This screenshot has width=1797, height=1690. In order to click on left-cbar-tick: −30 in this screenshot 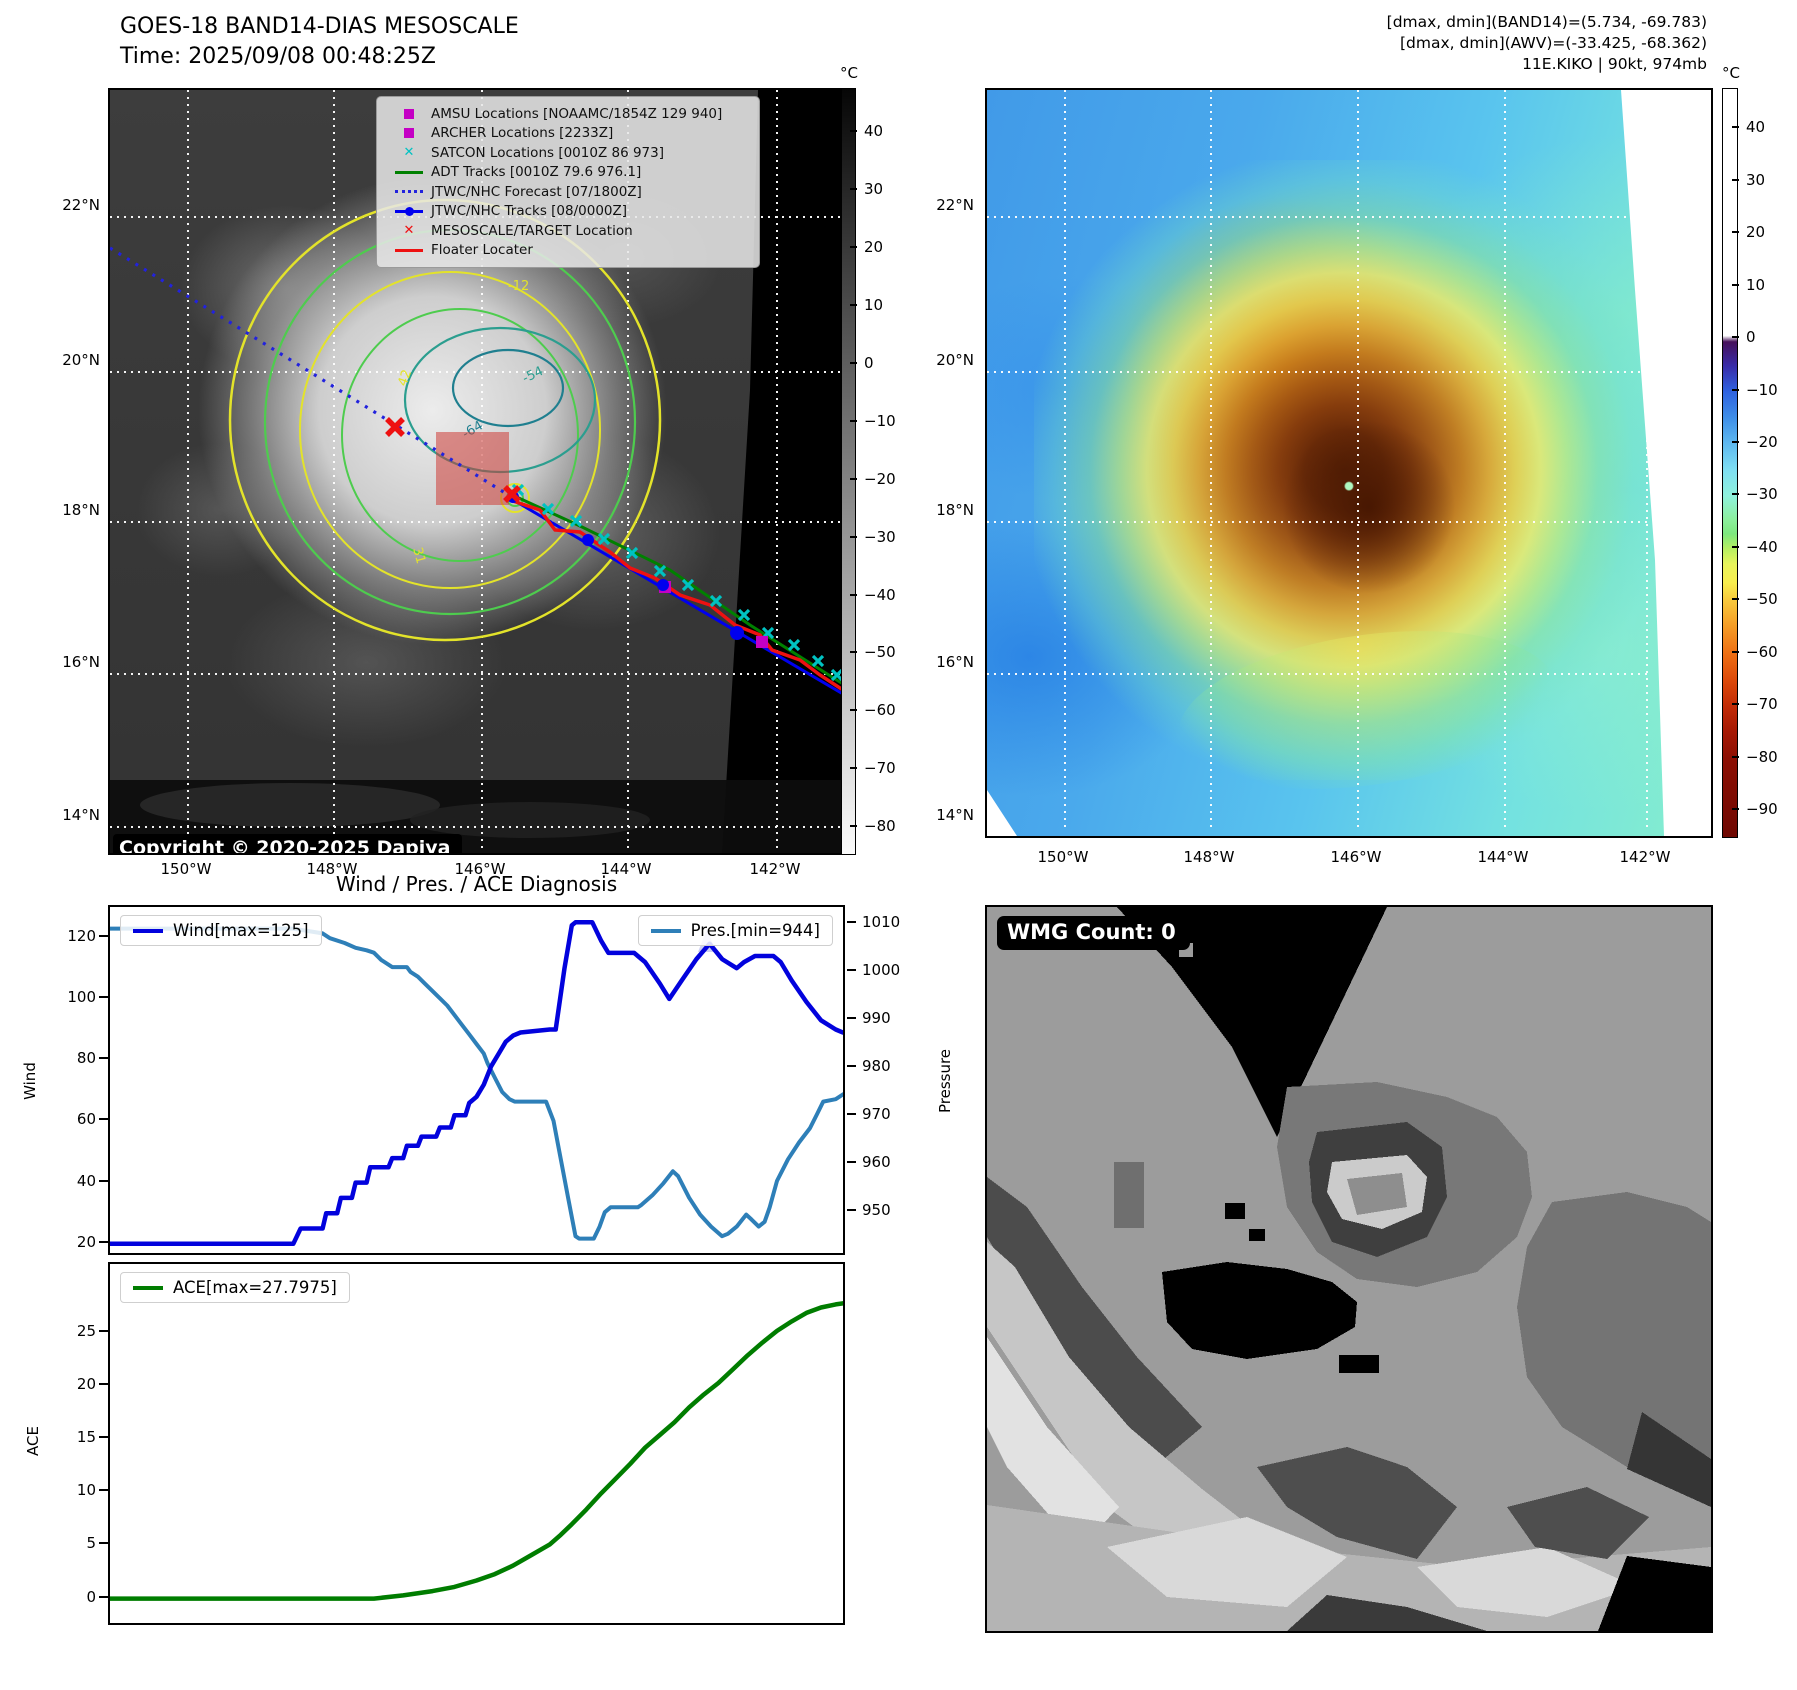, I will do `click(880, 536)`.